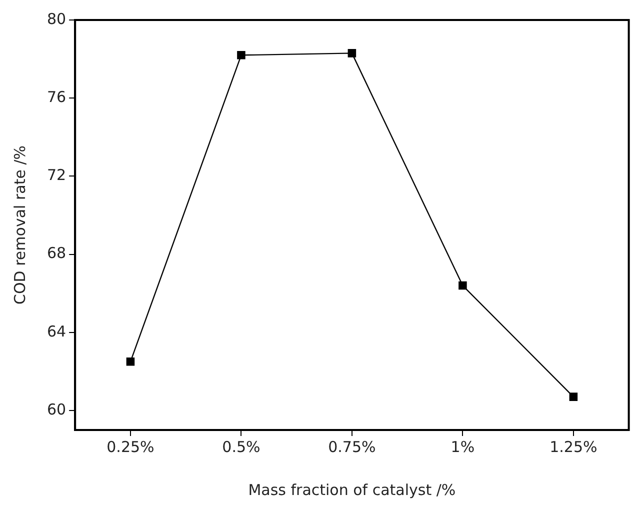 This screenshot has width=643, height=512. What do you see at coordinates (130, 447) in the screenshot?
I see `x-tick-label: 0.25%` at bounding box center [130, 447].